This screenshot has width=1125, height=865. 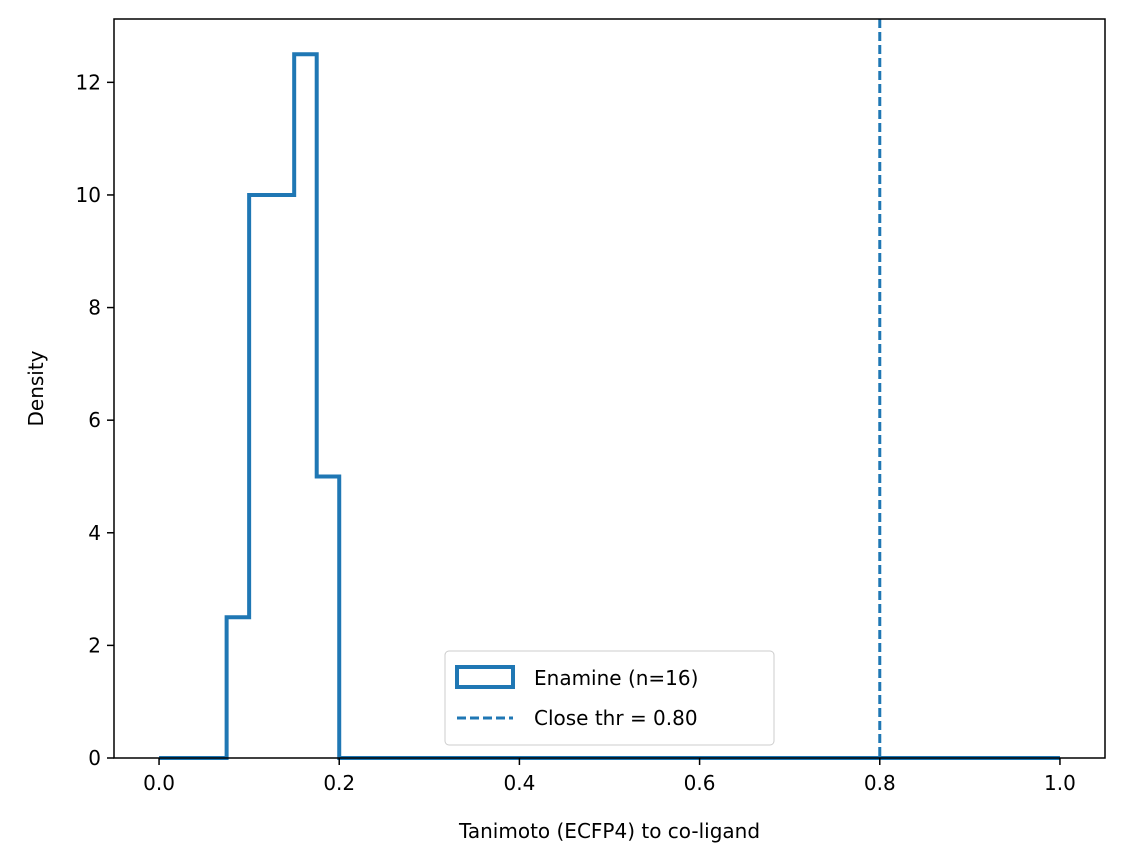 I want to click on x-axis-label: Tanimoto (ECFP4) to co-ligand, so click(x=609, y=831).